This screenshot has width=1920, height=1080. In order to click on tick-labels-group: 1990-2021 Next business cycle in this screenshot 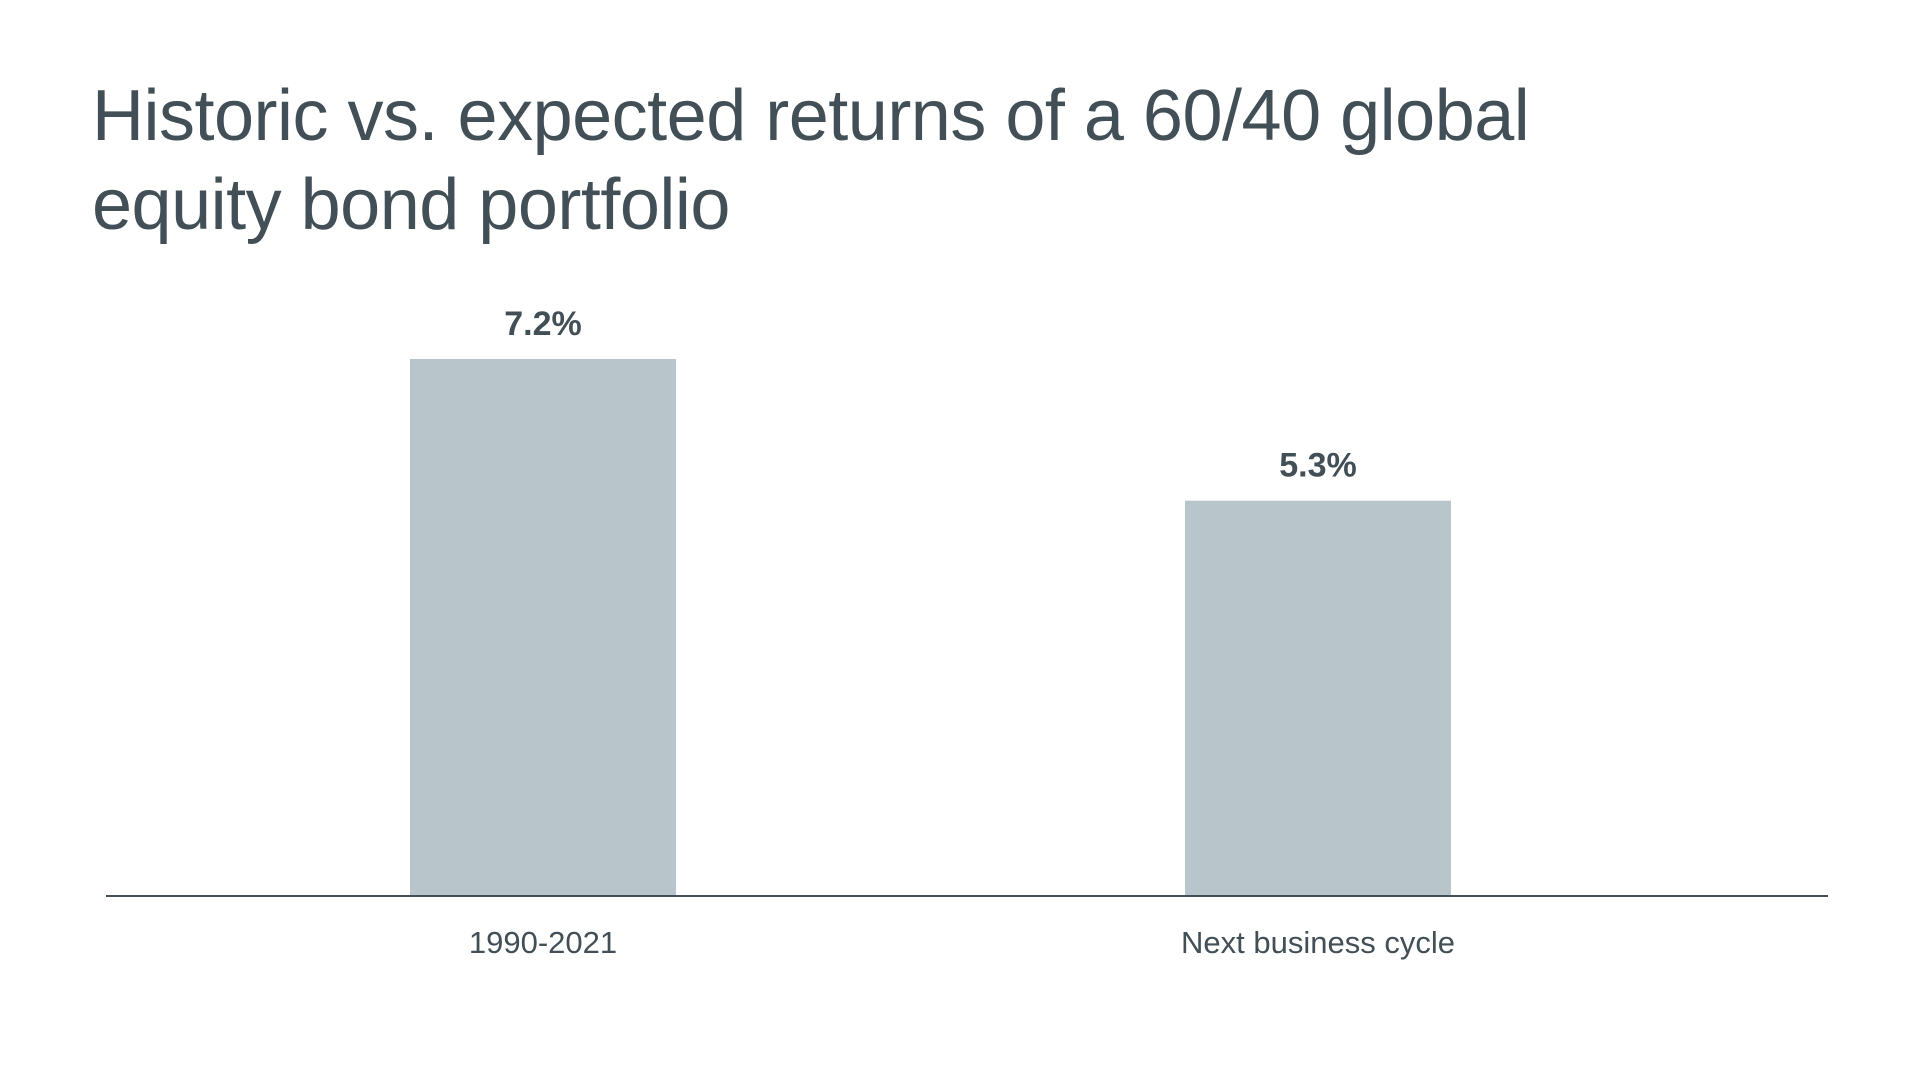, I will do `click(962, 942)`.